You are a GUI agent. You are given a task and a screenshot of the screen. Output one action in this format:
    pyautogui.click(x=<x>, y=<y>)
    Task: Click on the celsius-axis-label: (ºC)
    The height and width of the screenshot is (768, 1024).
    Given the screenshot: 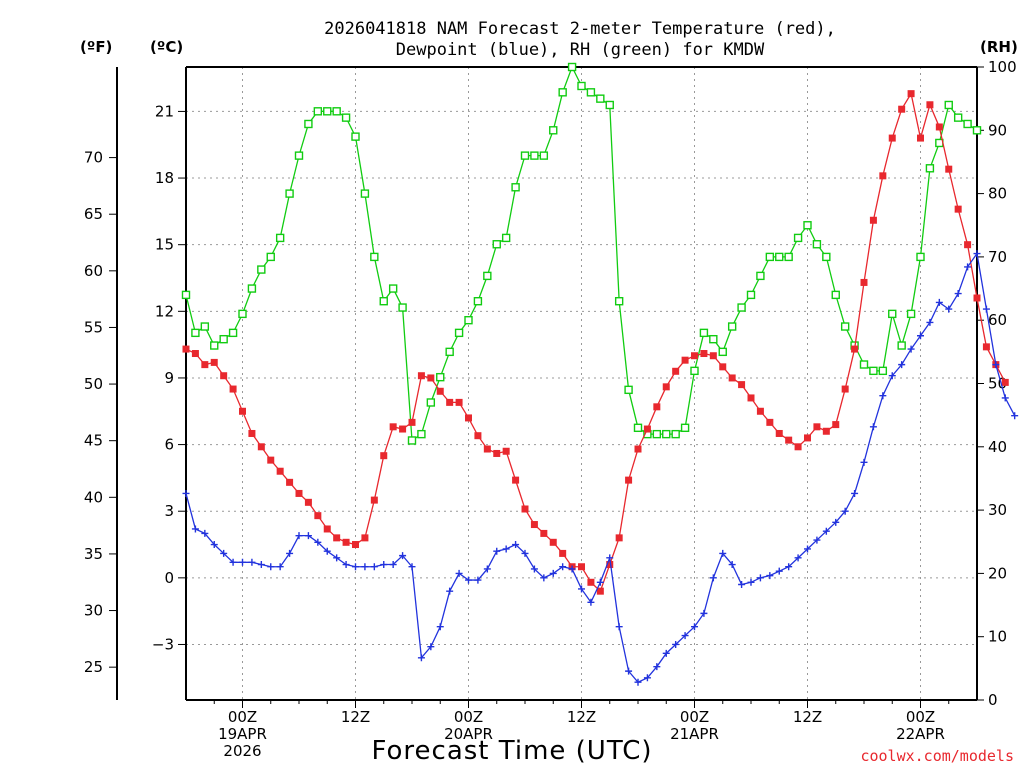 What is the action you would take?
    pyautogui.click(x=166, y=47)
    